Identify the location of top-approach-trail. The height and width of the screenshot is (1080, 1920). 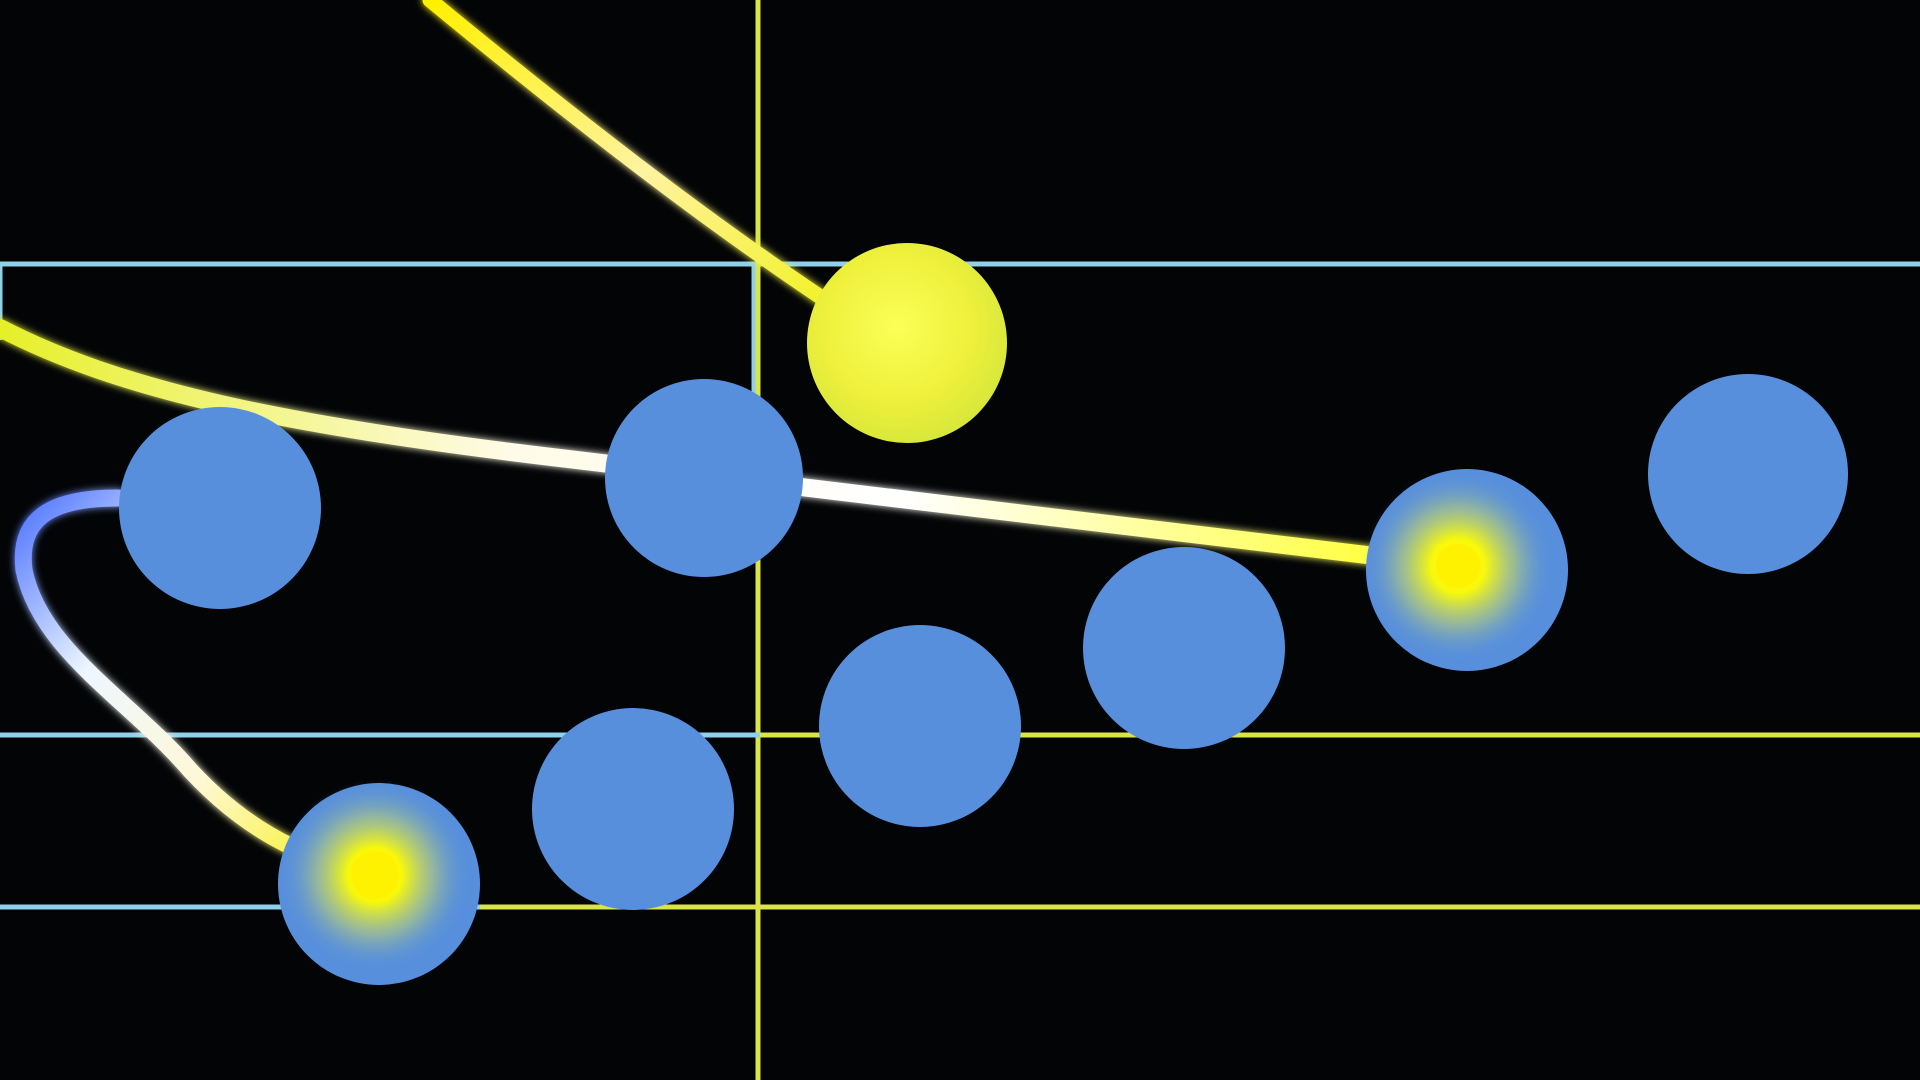
(629, 155).